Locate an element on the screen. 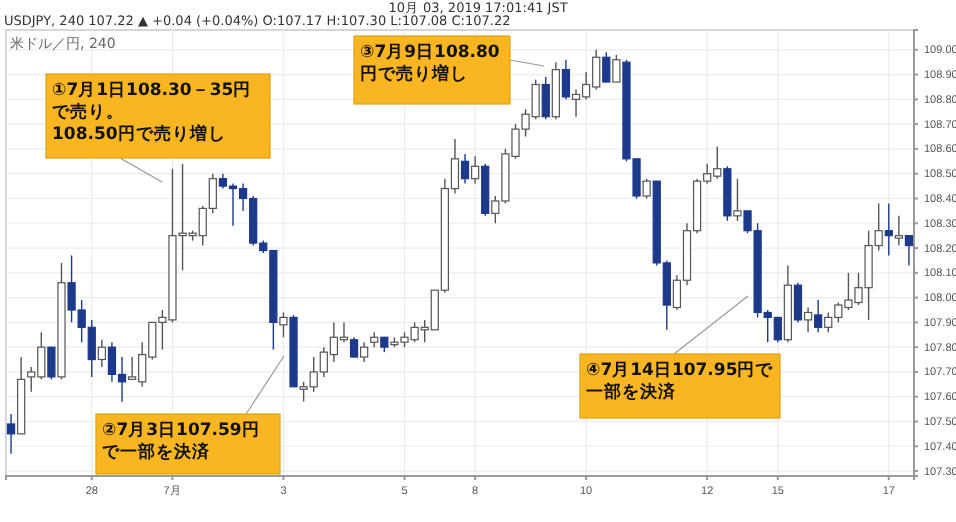 This screenshot has height=522, width=956. annotation: ②7月3日107.59円で一部を決済 is located at coordinates (181, 441).